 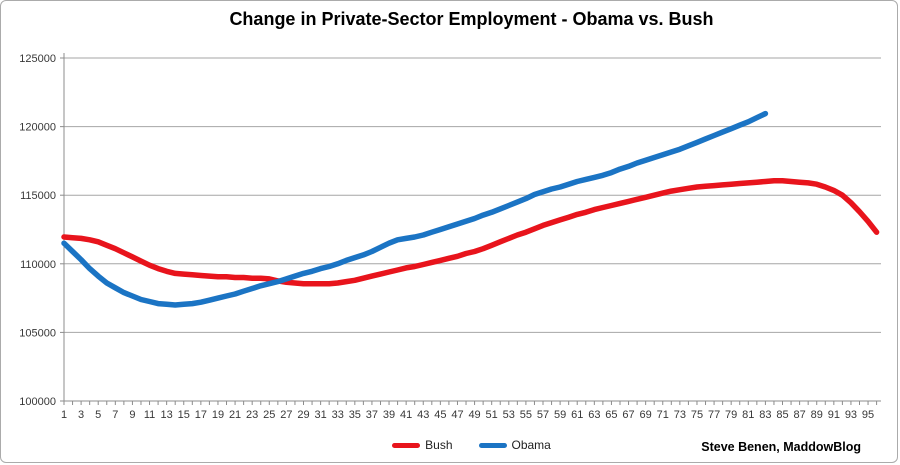 What do you see at coordinates (714, 415) in the screenshot?
I see `x-tick-label: 77` at bounding box center [714, 415].